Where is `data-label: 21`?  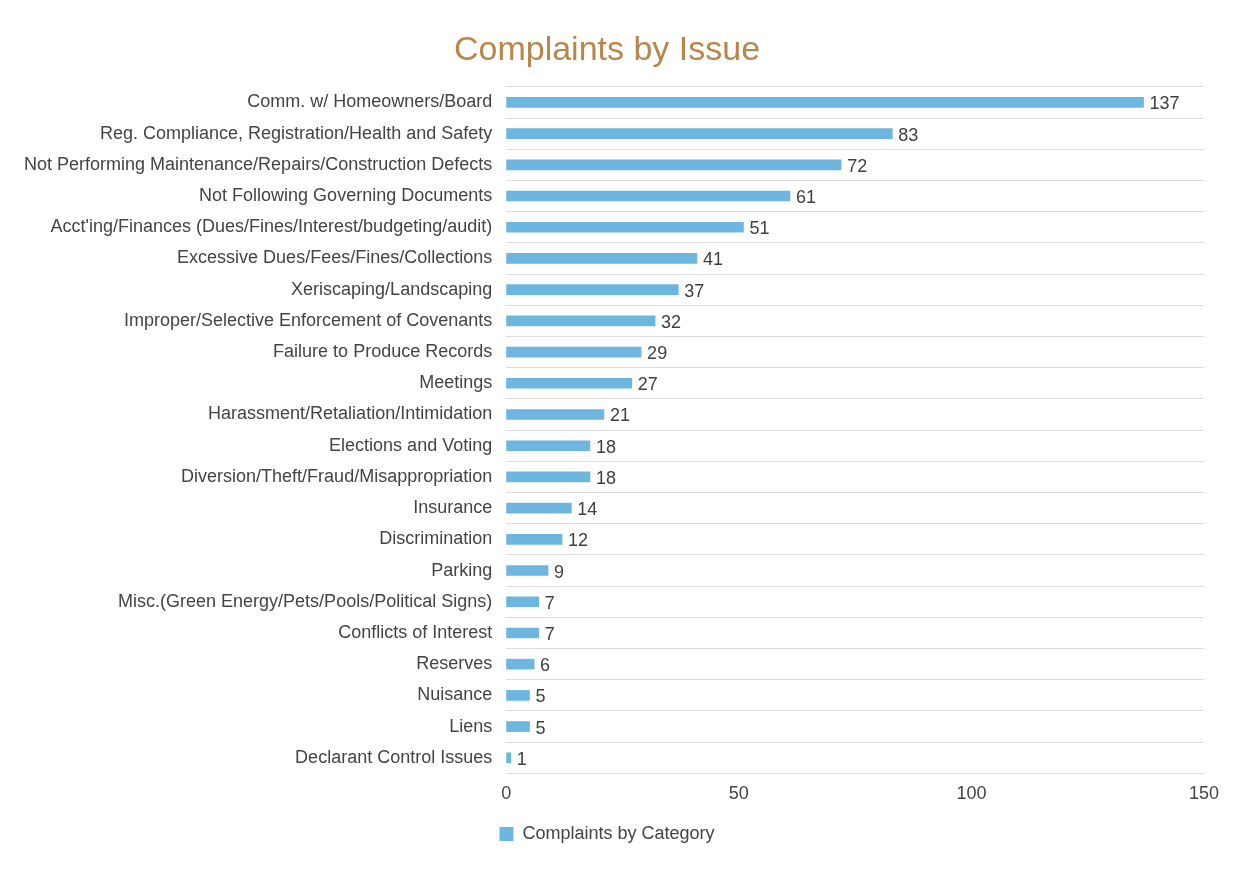 data-label: 21 is located at coordinates (619, 415).